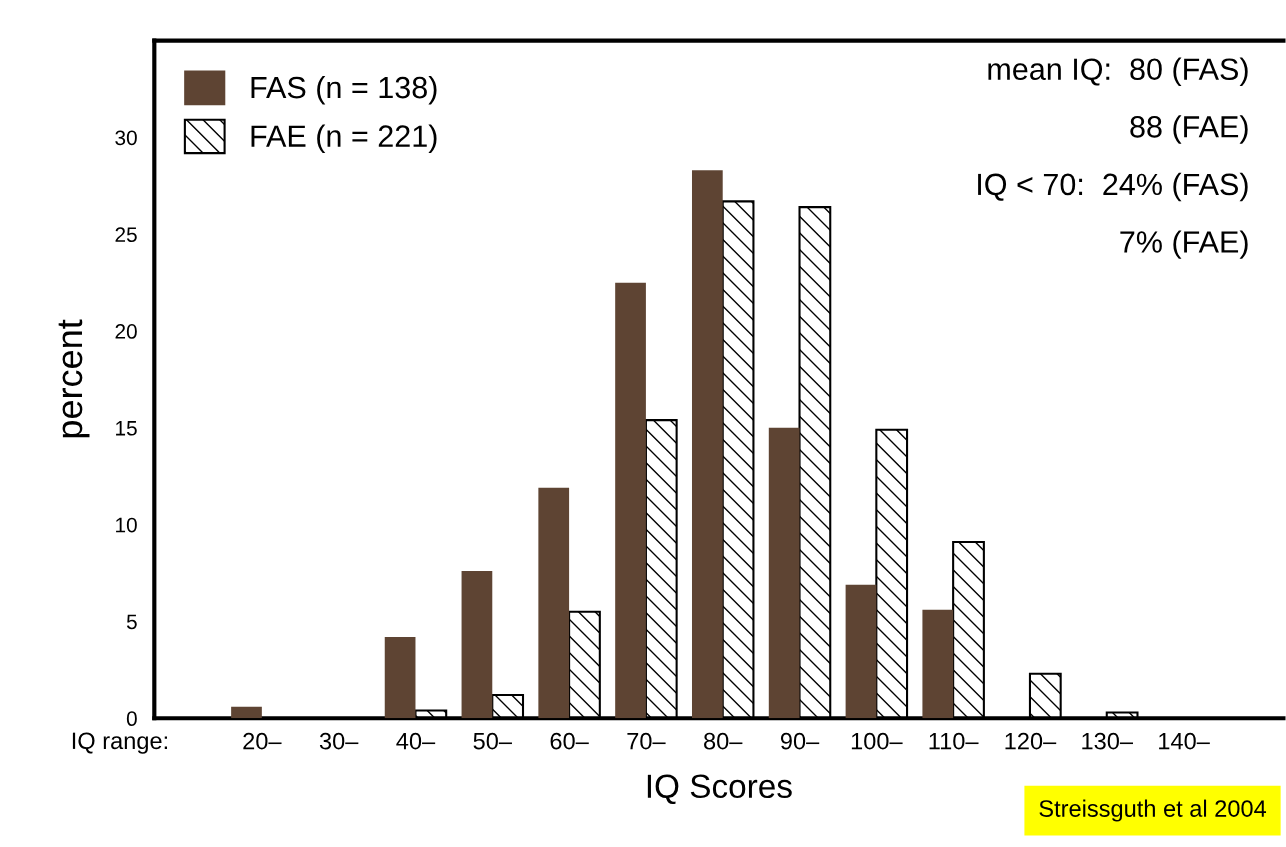 Image resolution: width=1286 pixels, height=847 pixels. I want to click on y-tick-label: 15, so click(126, 428).